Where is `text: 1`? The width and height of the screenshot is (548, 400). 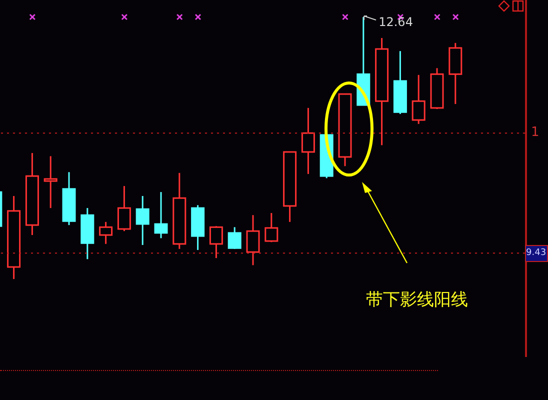 text: 1 is located at coordinates (535, 132).